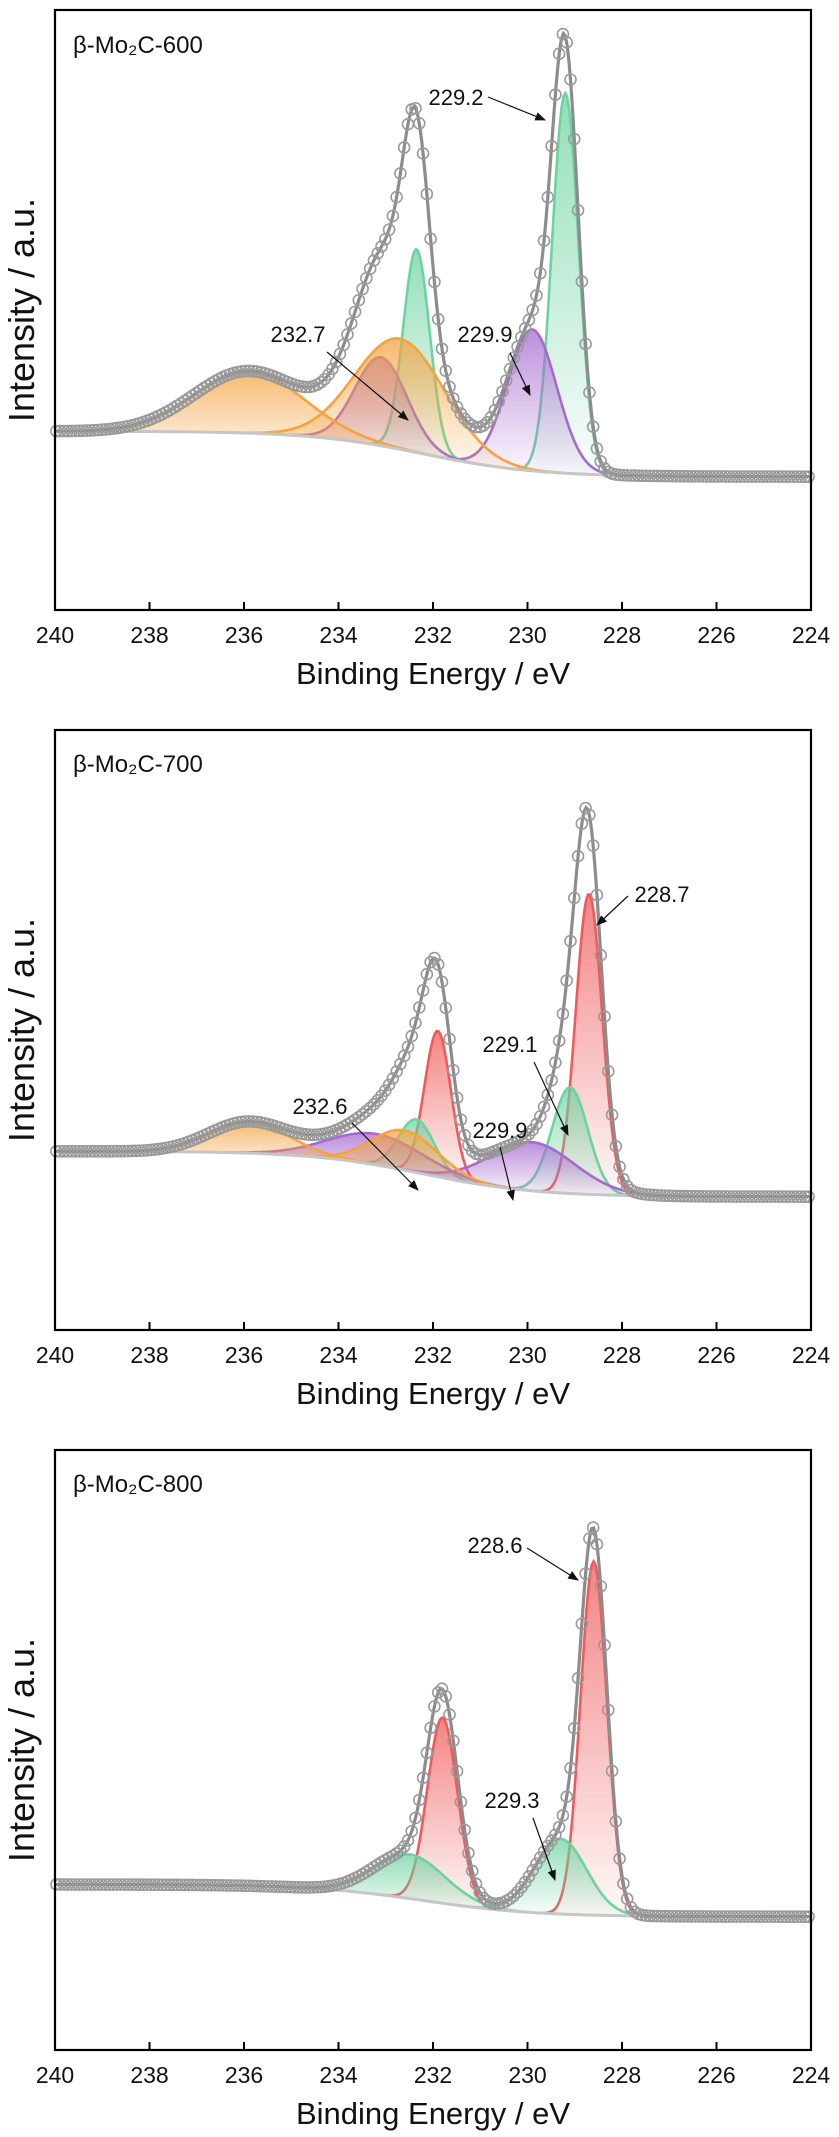  Describe the element at coordinates (811, 2075) in the screenshot. I see `panel-800-x-tick-label: 224` at that location.